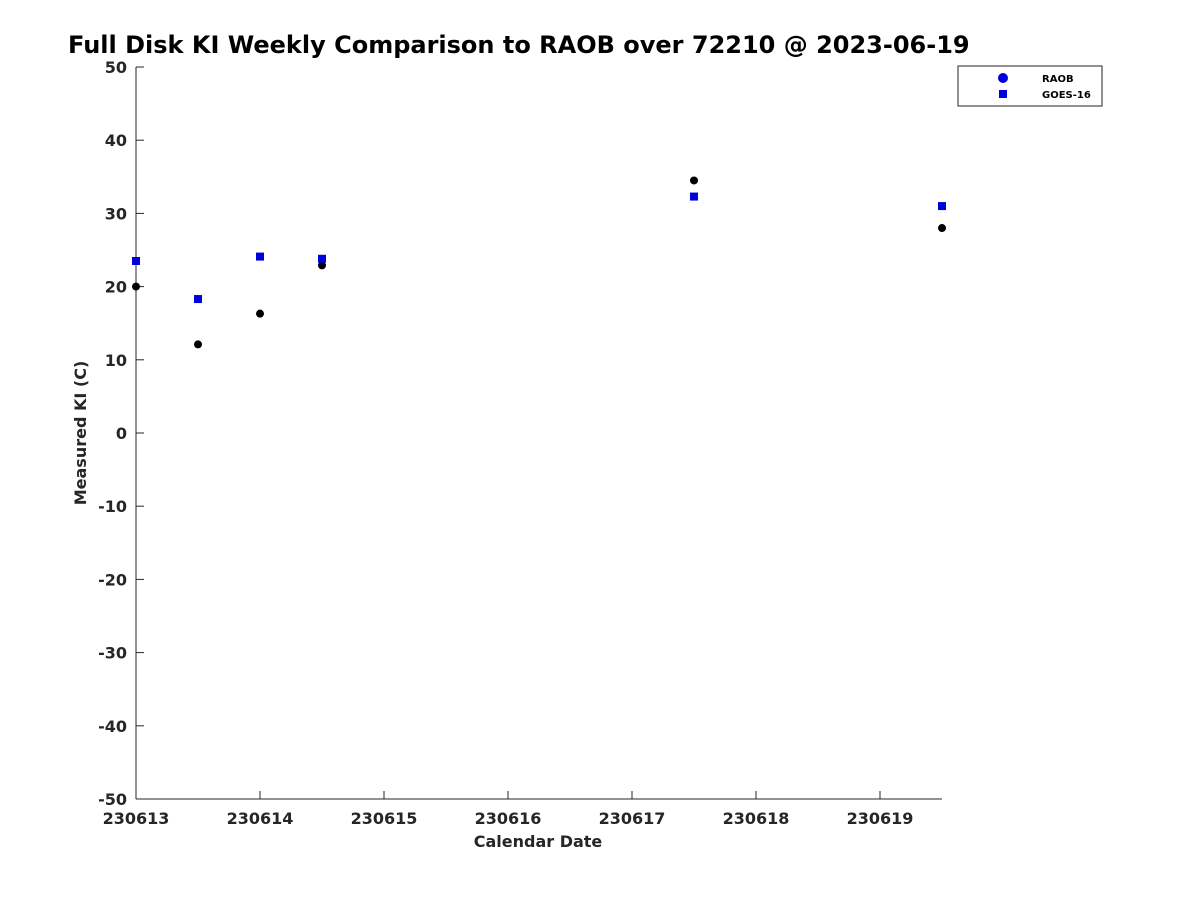  I want to click on y-axis-label: Measured KI (C), so click(80, 433).